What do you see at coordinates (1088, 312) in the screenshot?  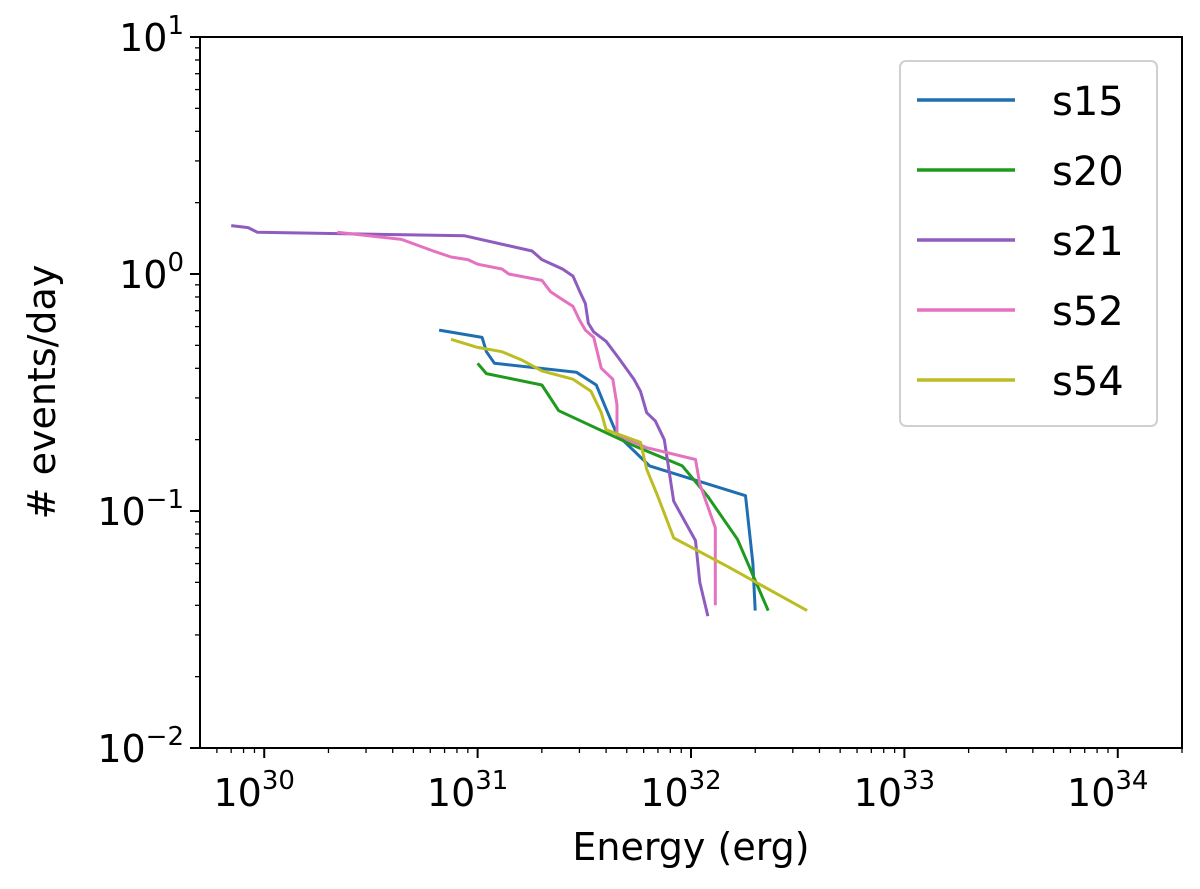 I see `legend-label-s52: s52` at bounding box center [1088, 312].